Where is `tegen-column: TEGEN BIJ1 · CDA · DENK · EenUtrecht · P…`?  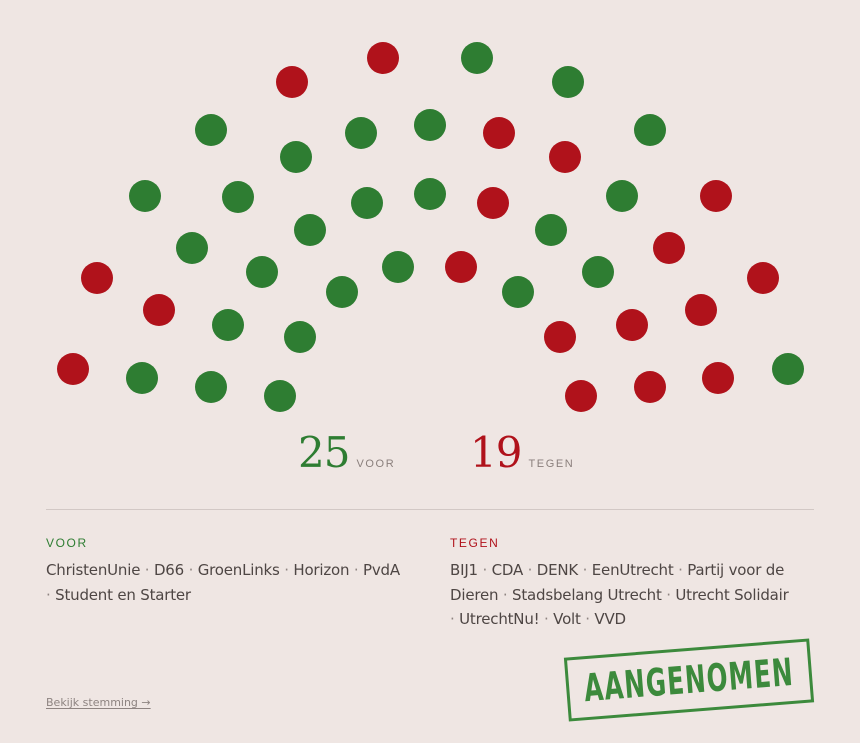
tegen-column: TEGEN BIJ1 · CDA · DENK · EenUtrecht · P… is located at coordinates (622, 584).